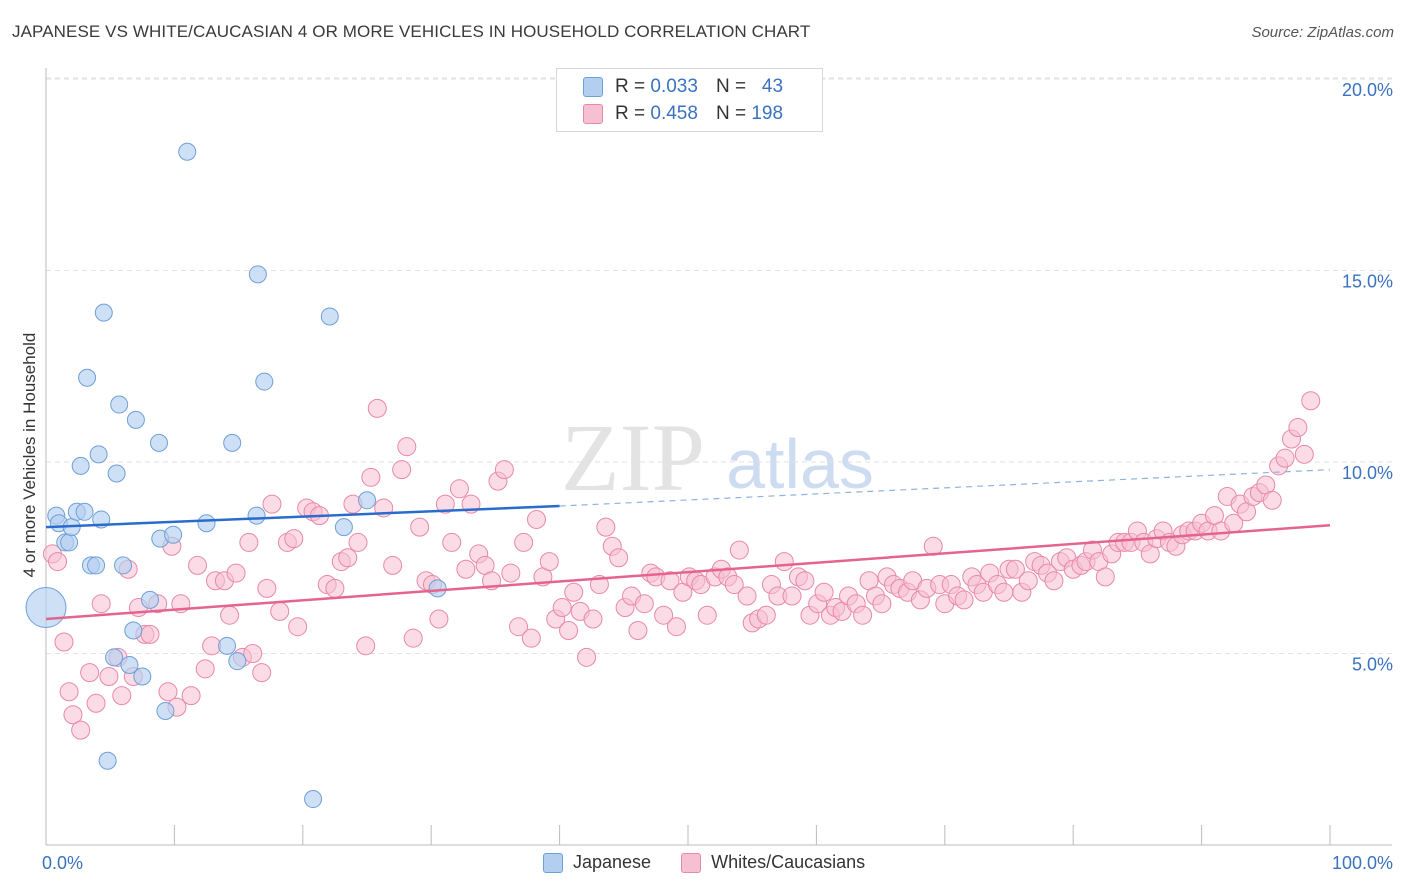  Describe the element at coordinates (593, 87) in the screenshot. I see `japanese-swatch` at that location.